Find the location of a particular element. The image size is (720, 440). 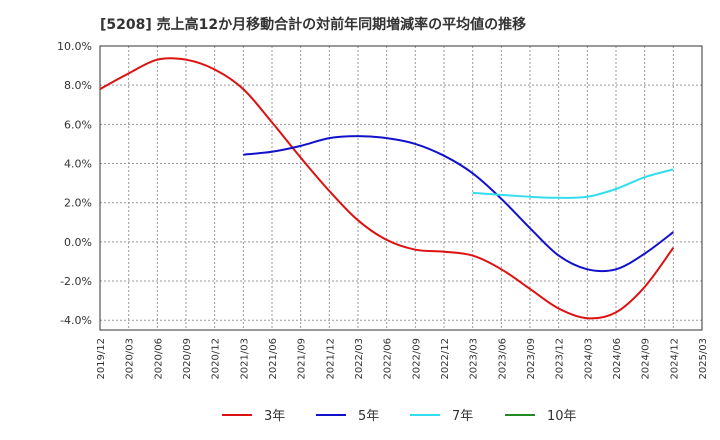

legend-label: 5年 is located at coordinates (368, 416).